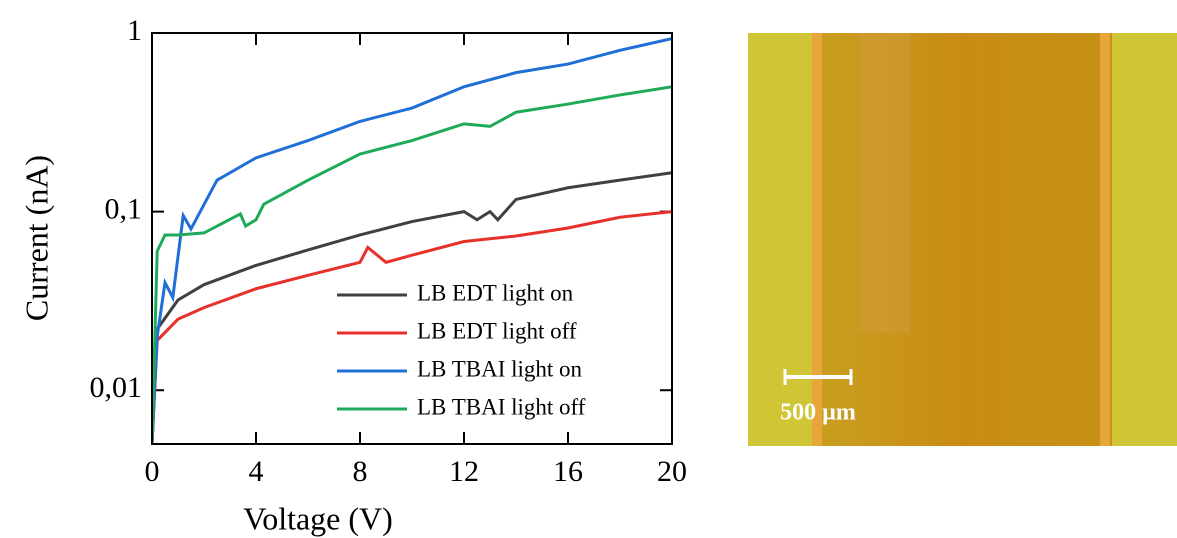 The width and height of the screenshot is (1177, 538). Describe the element at coordinates (672, 471) in the screenshot. I see `x-tick-label: 20` at that location.